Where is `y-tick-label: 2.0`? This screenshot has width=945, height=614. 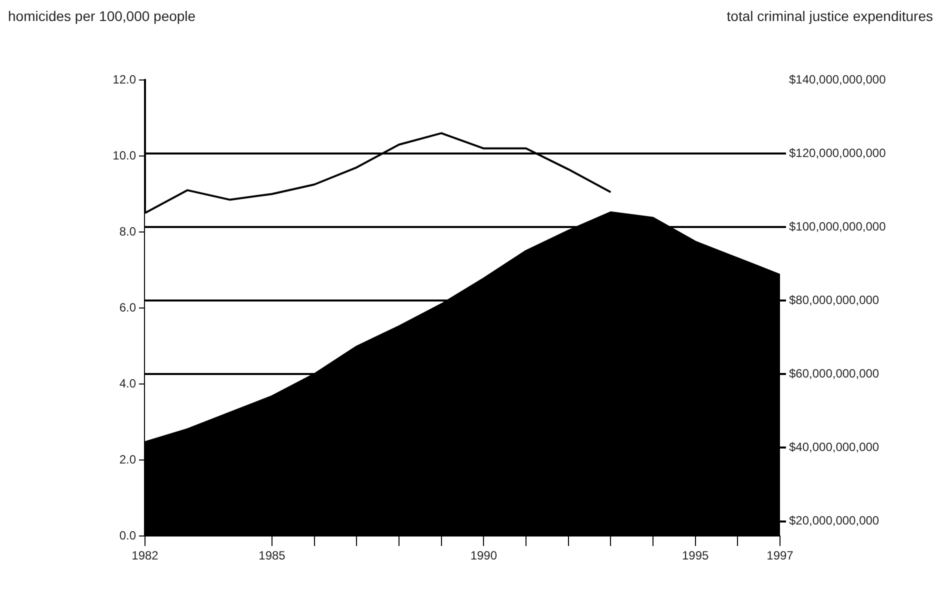
y-tick-label: 2.0 is located at coordinates (127, 459).